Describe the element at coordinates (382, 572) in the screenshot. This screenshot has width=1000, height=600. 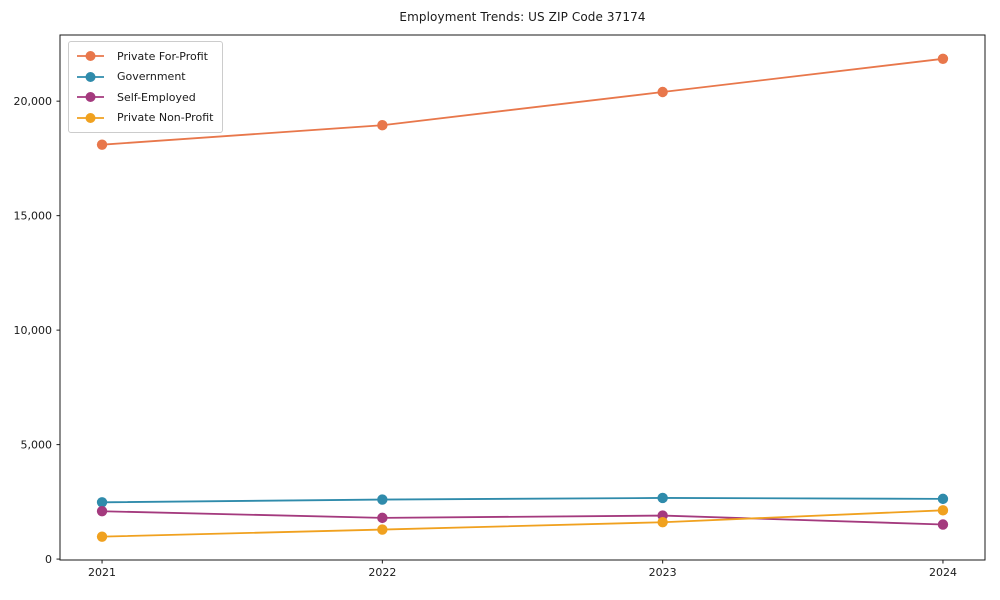
I see `x-tick-label-2022: 2022` at that location.